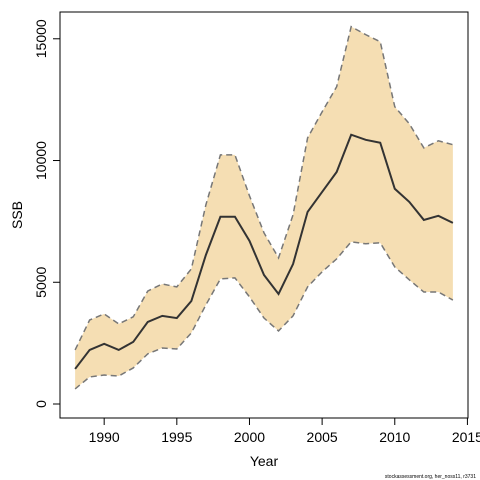 The width and height of the screenshot is (480, 480). I want to click on x-tick-label: 2015, so click(466, 437).